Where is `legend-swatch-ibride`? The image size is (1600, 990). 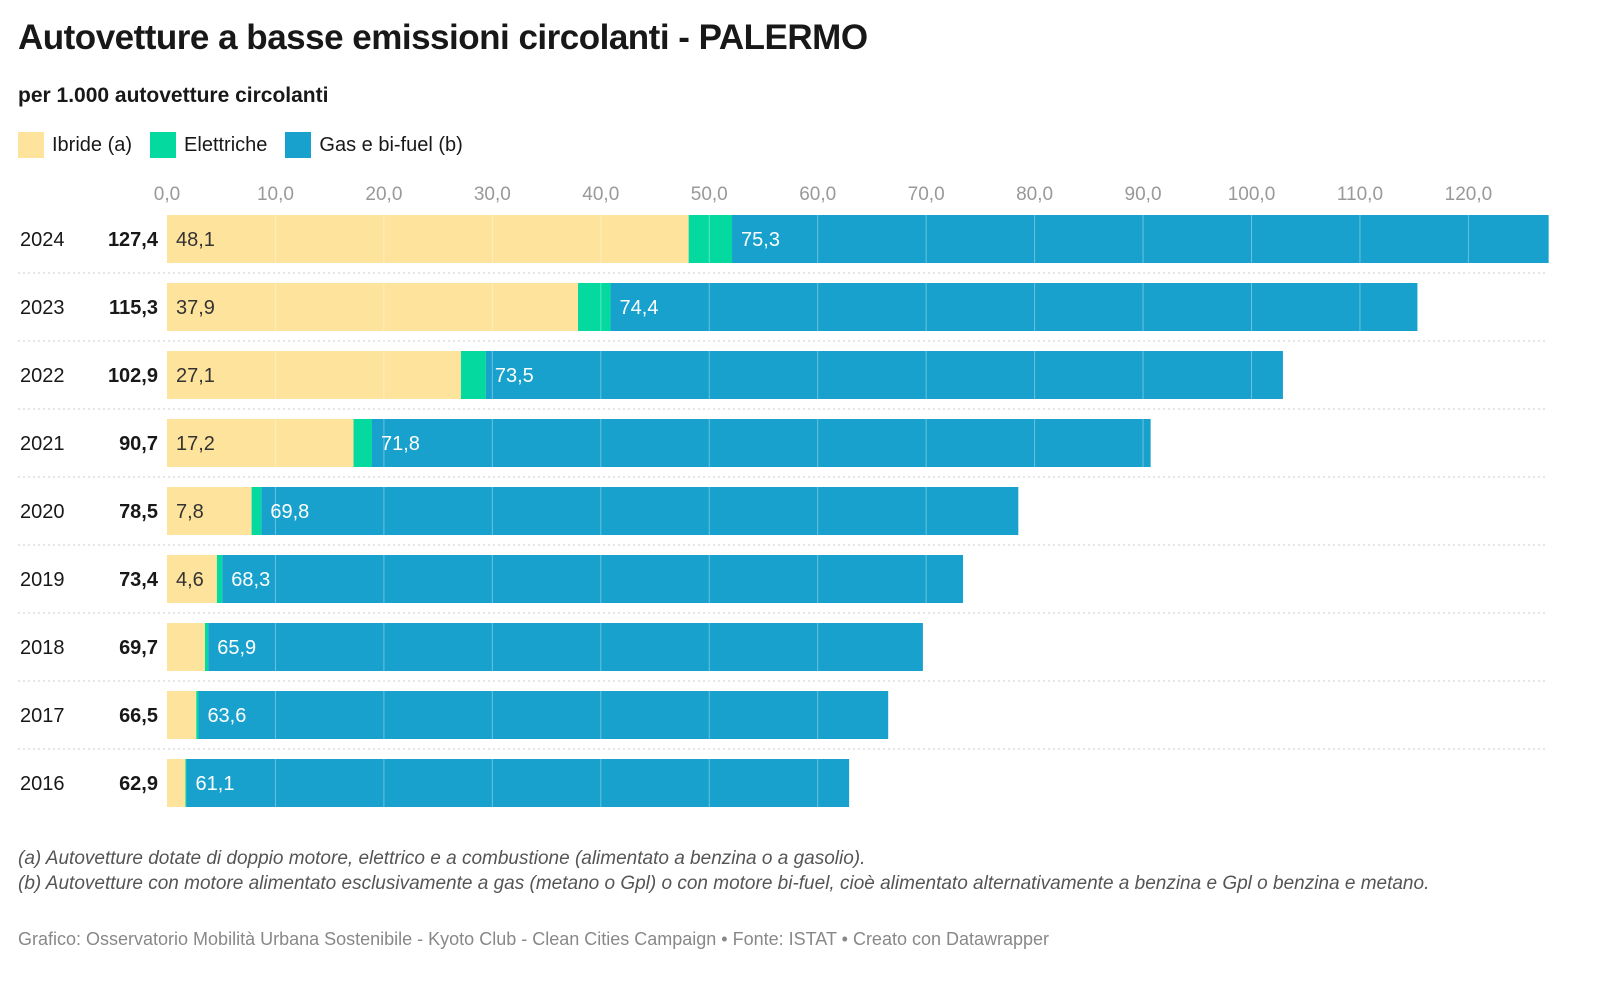 legend-swatch-ibride is located at coordinates (31, 145).